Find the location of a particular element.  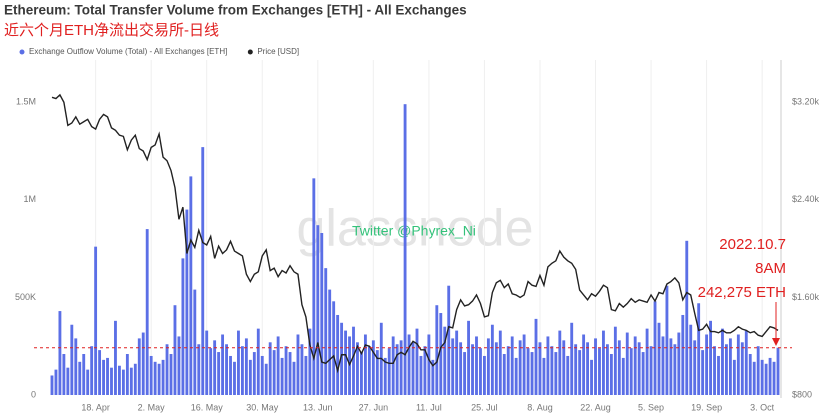

y2-tick-label: $800 is located at coordinates (802, 394).